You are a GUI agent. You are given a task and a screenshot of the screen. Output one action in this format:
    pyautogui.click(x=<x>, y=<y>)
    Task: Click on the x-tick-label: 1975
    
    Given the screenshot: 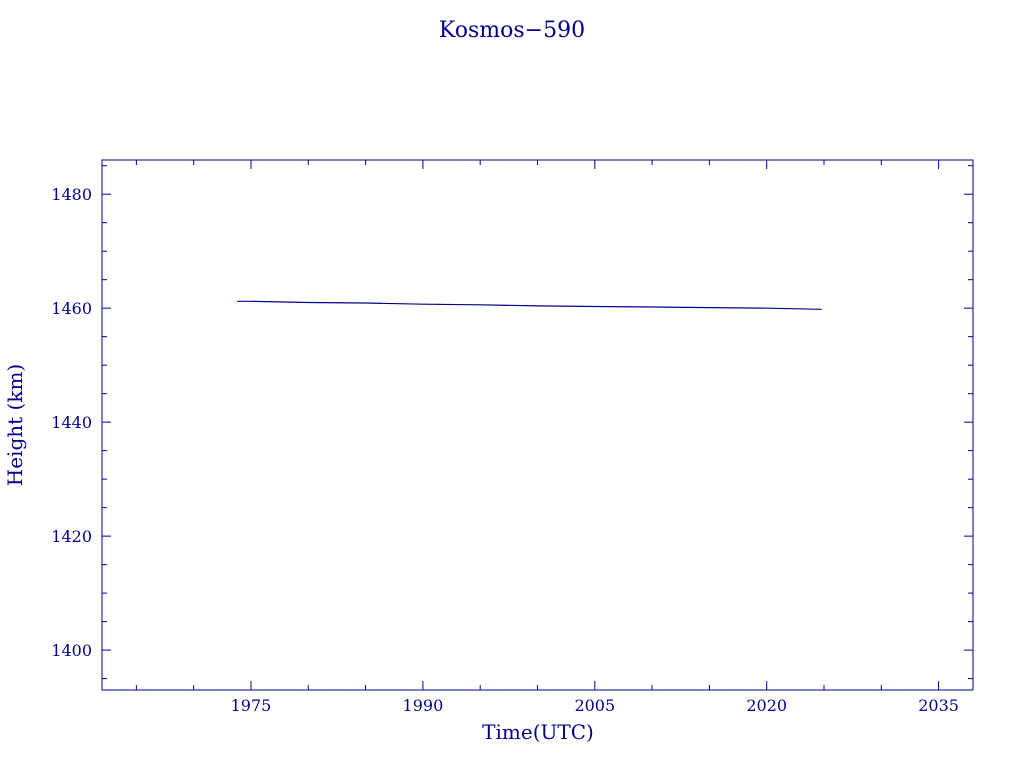 What is the action you would take?
    pyautogui.click(x=251, y=705)
    